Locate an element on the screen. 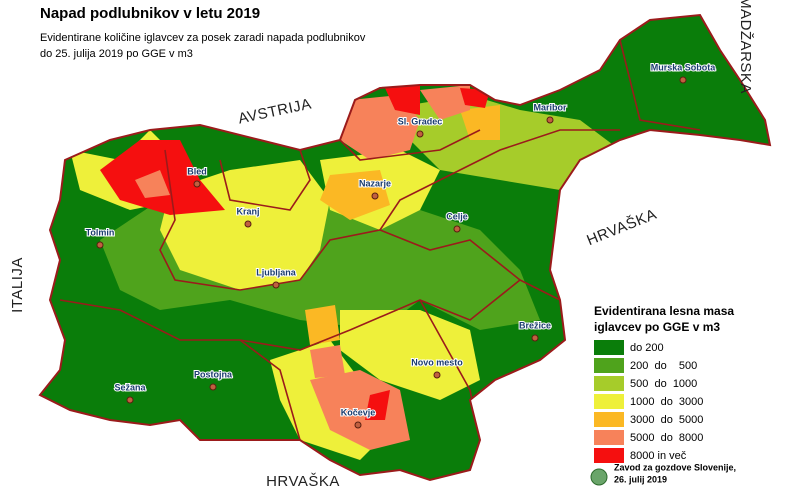  city-label: Kočevje is located at coordinates (358, 412).